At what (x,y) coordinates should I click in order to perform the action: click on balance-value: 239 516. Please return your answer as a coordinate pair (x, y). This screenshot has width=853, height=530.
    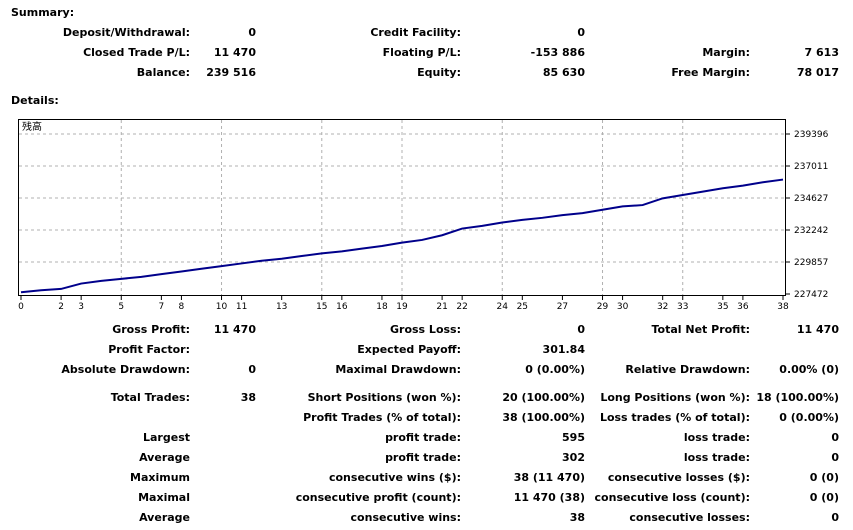
    Looking at the image, I should click on (231, 72).